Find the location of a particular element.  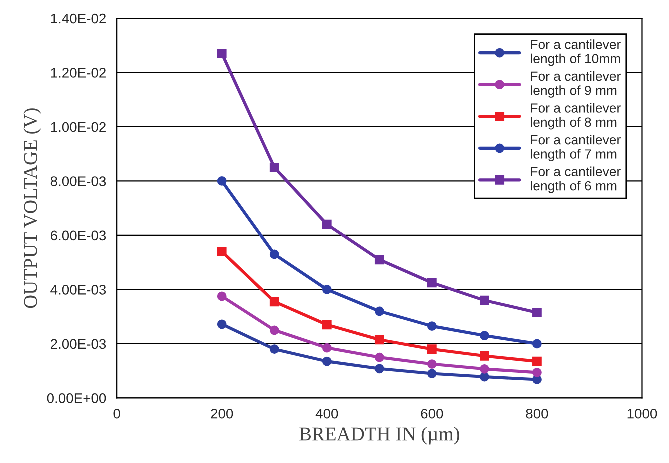

x-tick-label: 800 is located at coordinates (537, 413).